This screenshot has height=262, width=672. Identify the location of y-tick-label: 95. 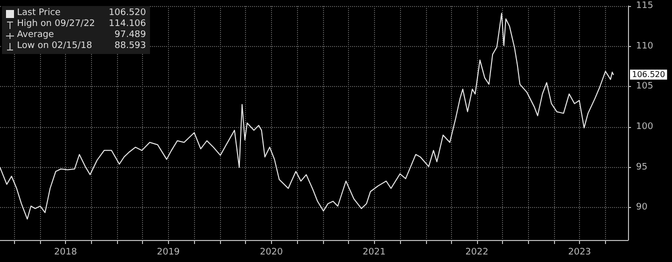
(642, 167).